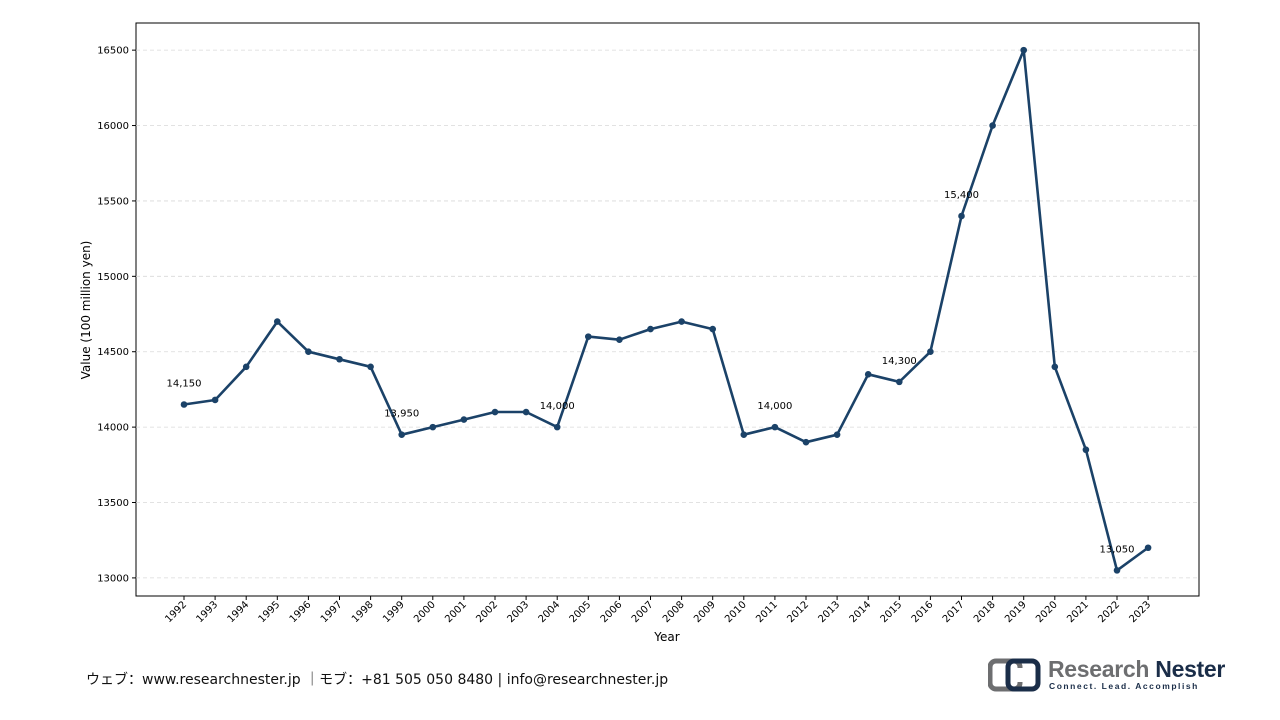  I want to click on x-axis-label: Year, so click(666, 637).